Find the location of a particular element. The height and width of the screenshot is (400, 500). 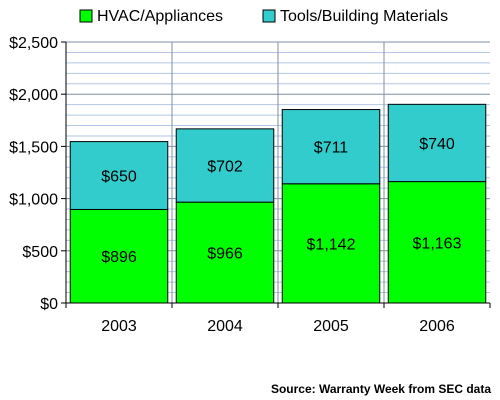

x-tick-label: 2006 is located at coordinates (437, 326).